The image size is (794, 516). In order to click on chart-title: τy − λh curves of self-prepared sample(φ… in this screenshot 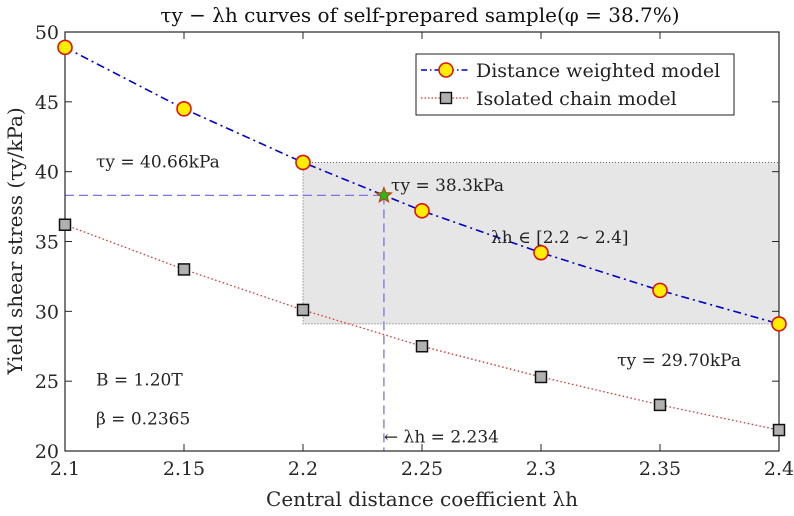, I will do `click(419, 15)`.